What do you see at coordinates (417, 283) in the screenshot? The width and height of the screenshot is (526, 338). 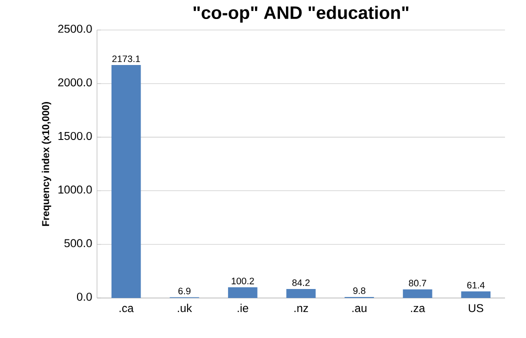 I see `data-label: 80.7` at bounding box center [417, 283].